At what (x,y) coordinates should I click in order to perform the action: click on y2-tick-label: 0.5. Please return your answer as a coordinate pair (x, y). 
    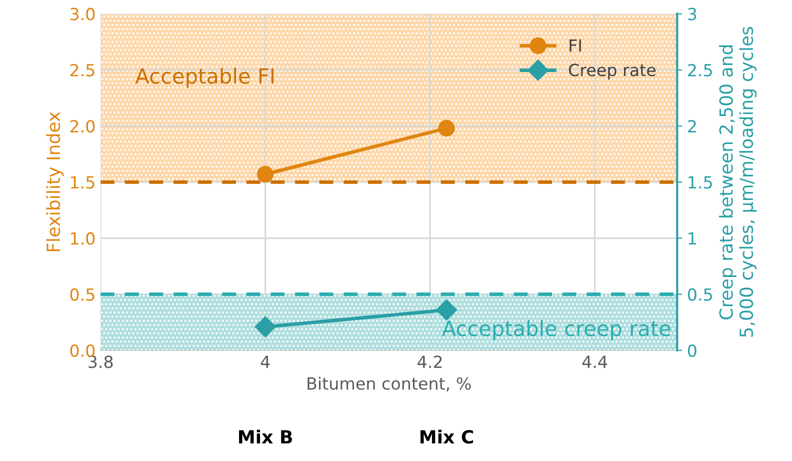
    Looking at the image, I should click on (700, 294).